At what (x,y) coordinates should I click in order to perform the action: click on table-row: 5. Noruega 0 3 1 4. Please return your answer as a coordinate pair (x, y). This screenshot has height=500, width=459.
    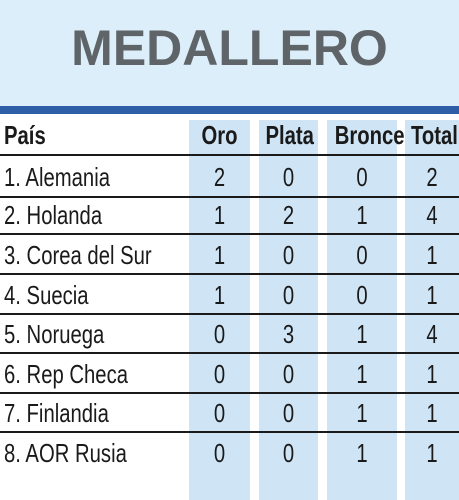
    Looking at the image, I should click on (229, 334).